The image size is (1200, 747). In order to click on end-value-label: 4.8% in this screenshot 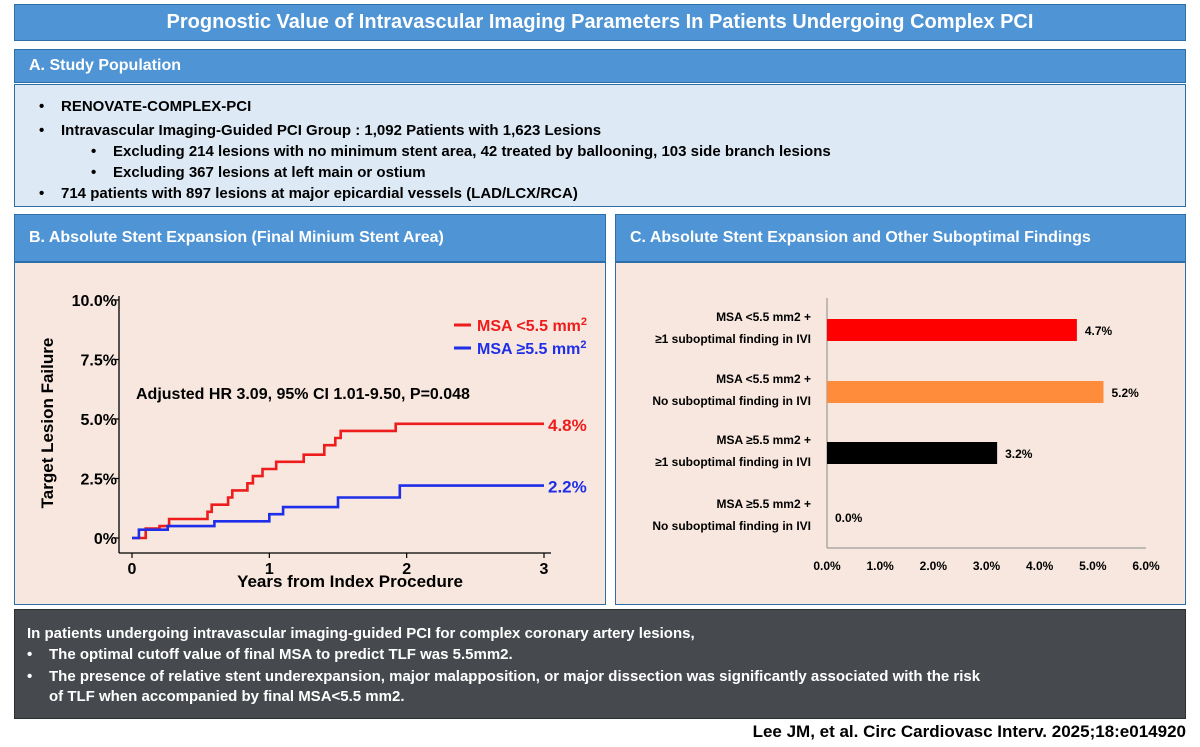, I will do `click(567, 425)`.